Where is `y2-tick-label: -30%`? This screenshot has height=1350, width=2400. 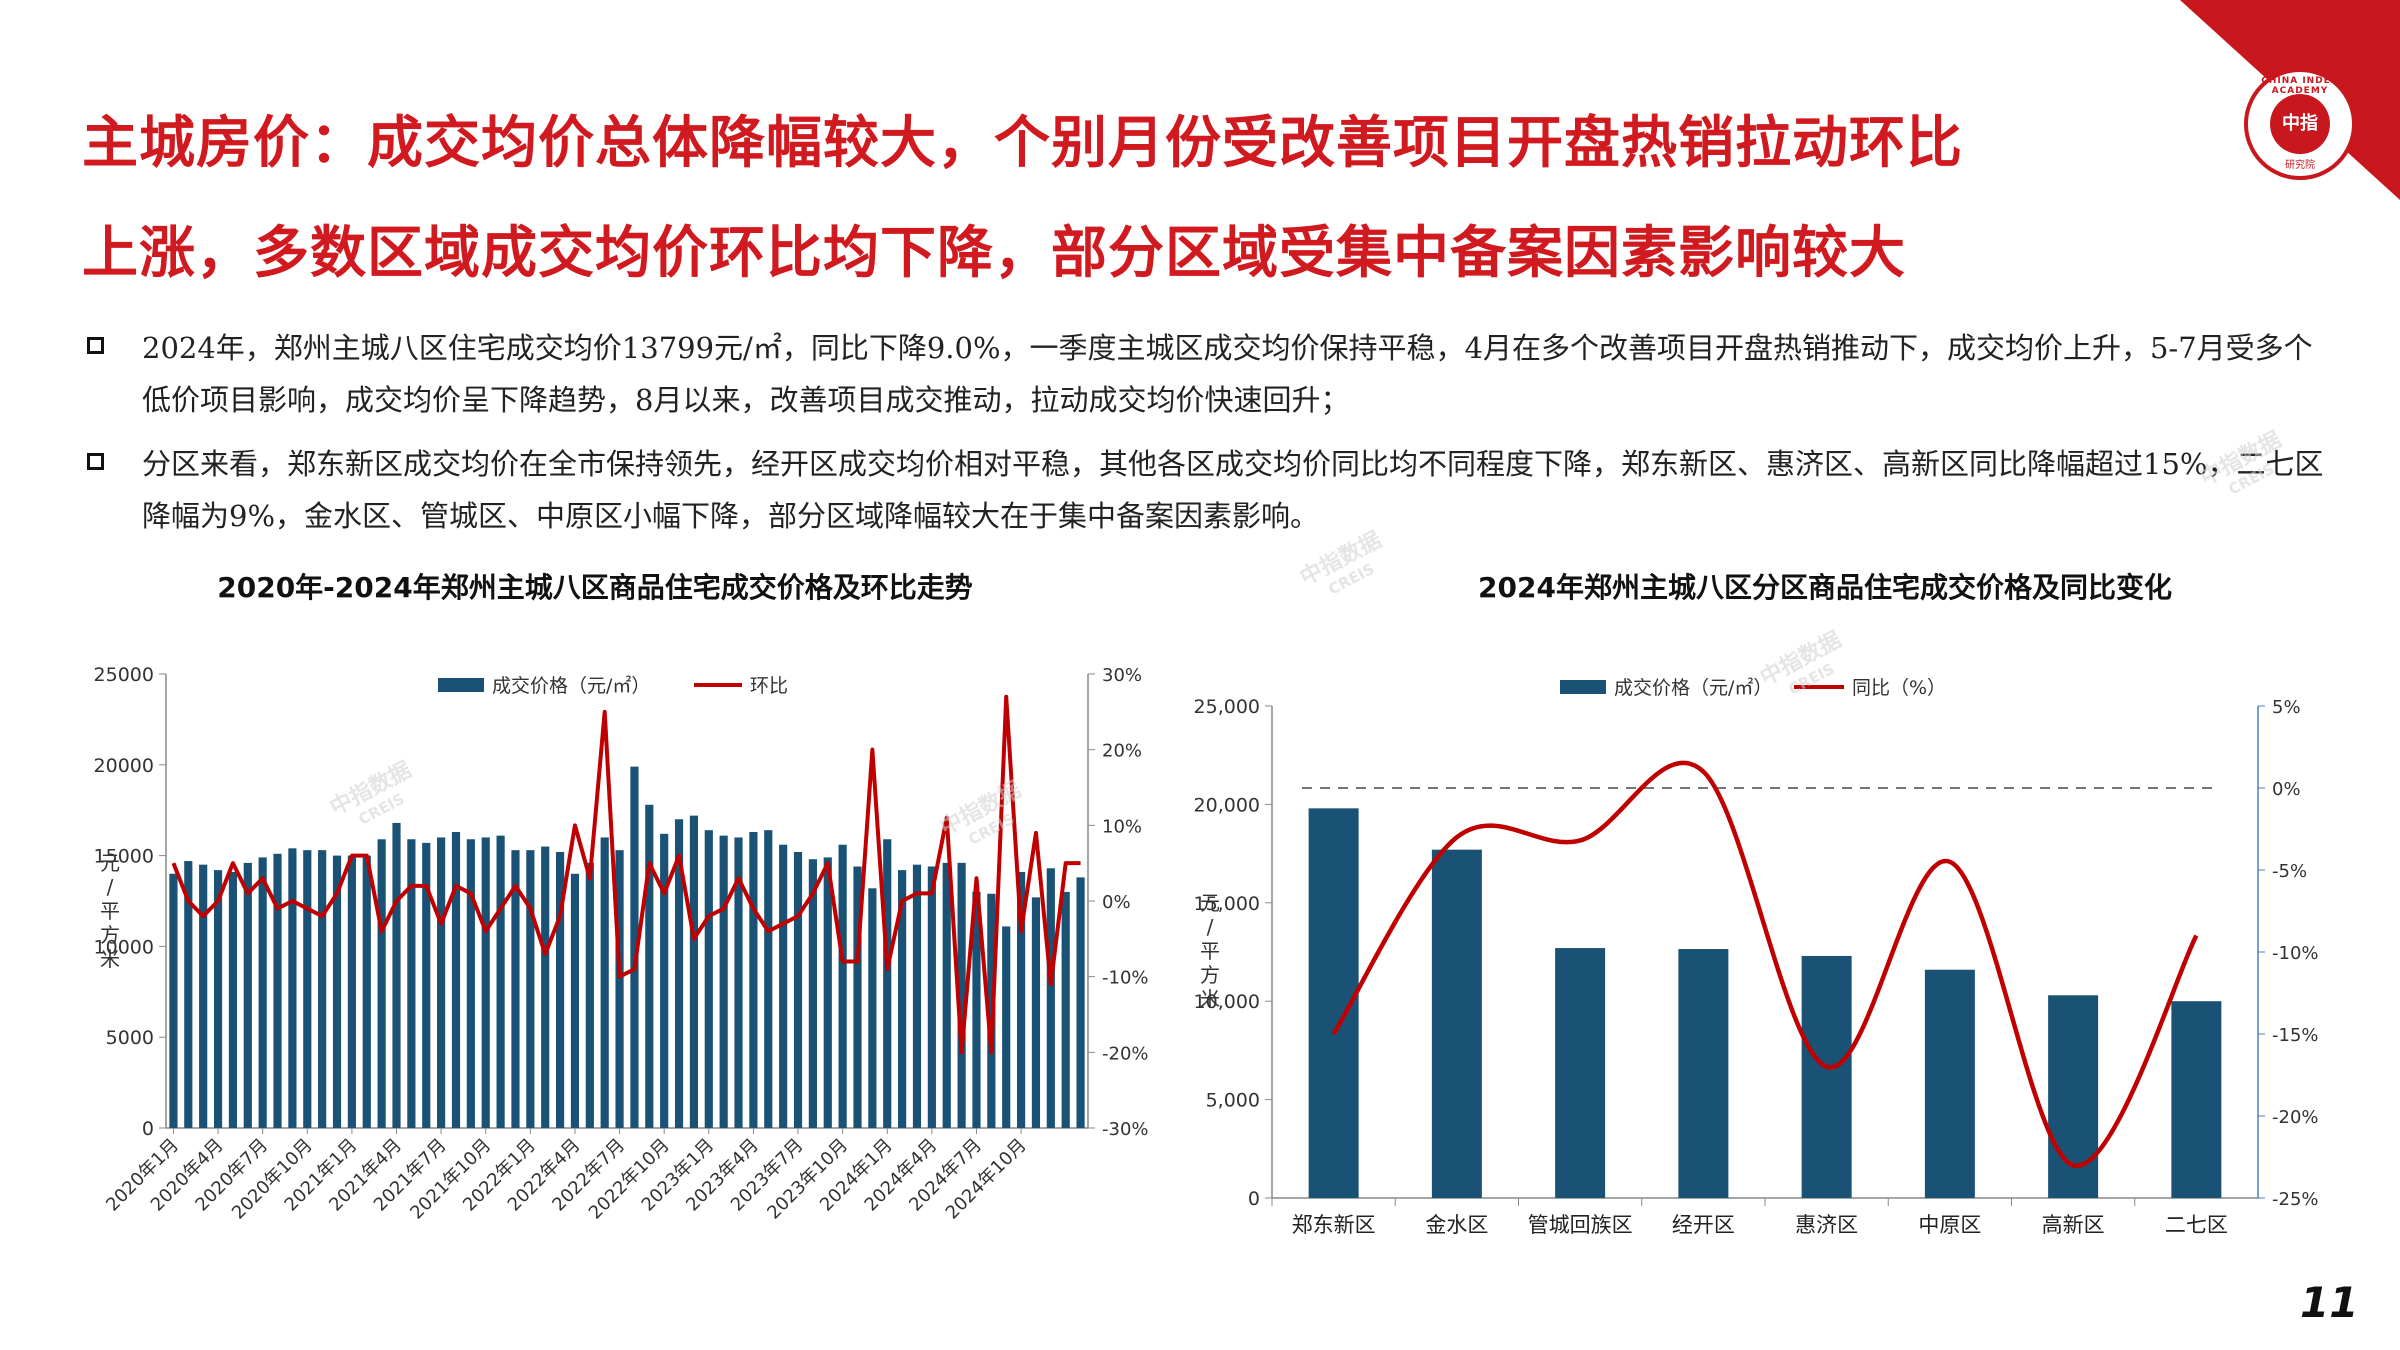 y2-tick-label: -30% is located at coordinates (1125, 1129).